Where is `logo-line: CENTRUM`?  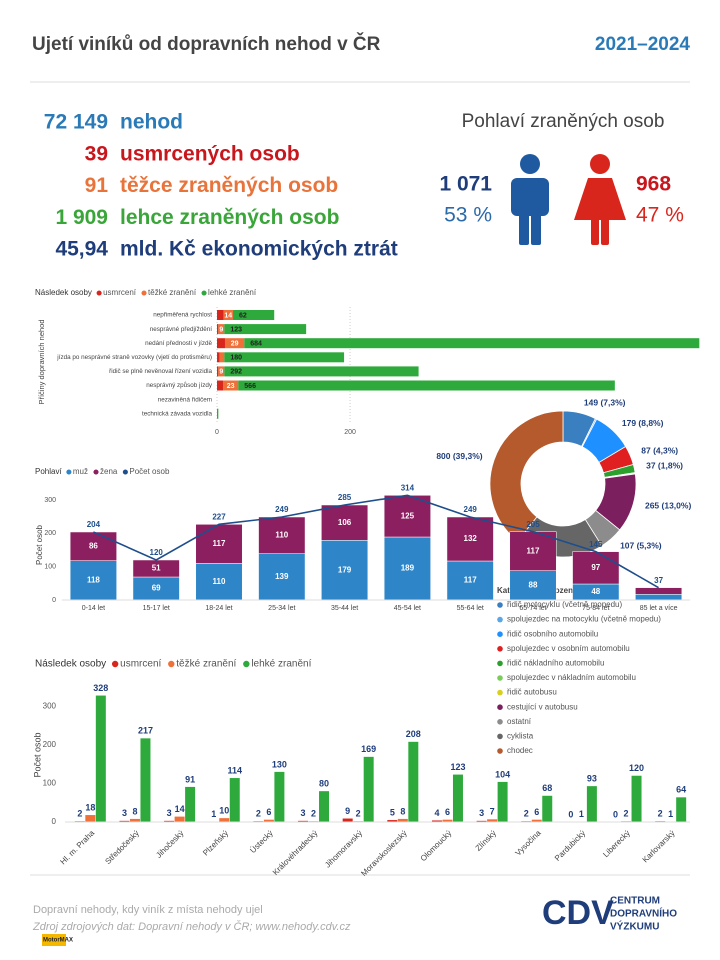 logo-line: CENTRUM is located at coordinates (635, 901).